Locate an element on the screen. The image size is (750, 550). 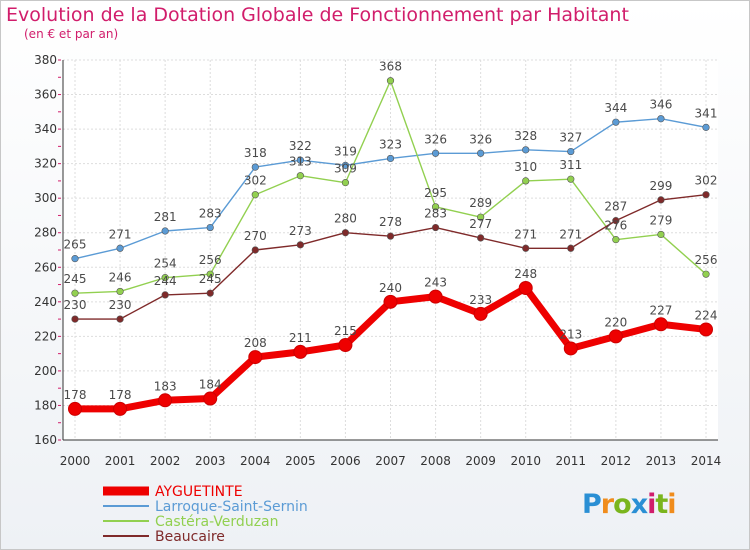
legend-item-beaucaire: Beaucaire is located at coordinates (164, 537).